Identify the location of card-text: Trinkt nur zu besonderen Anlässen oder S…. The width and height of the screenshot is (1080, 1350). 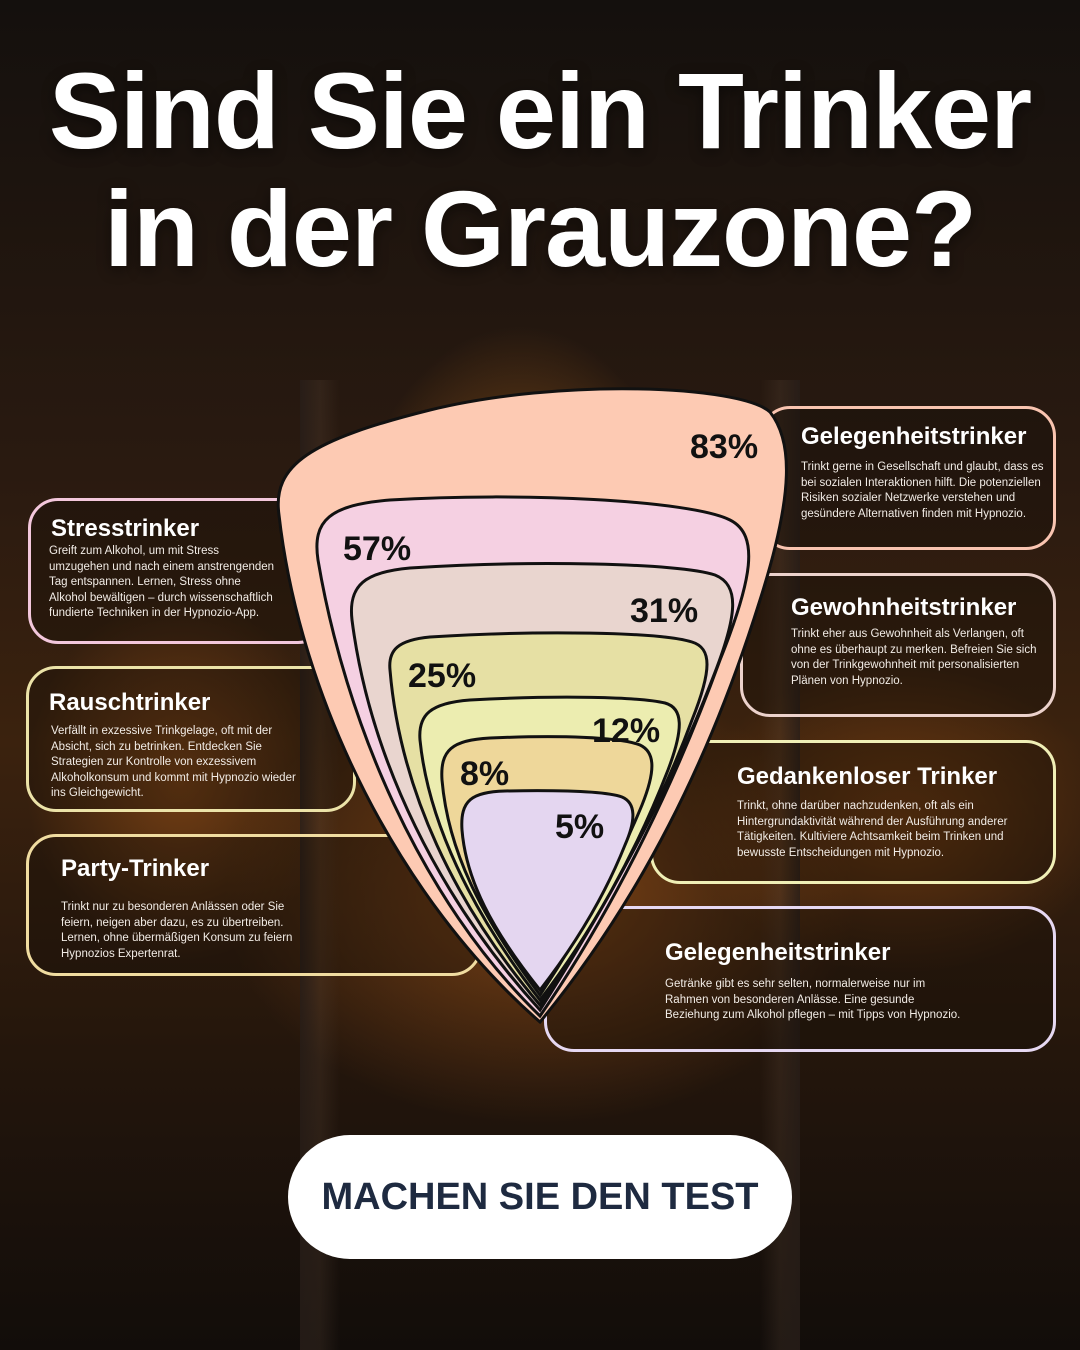
(177, 930).